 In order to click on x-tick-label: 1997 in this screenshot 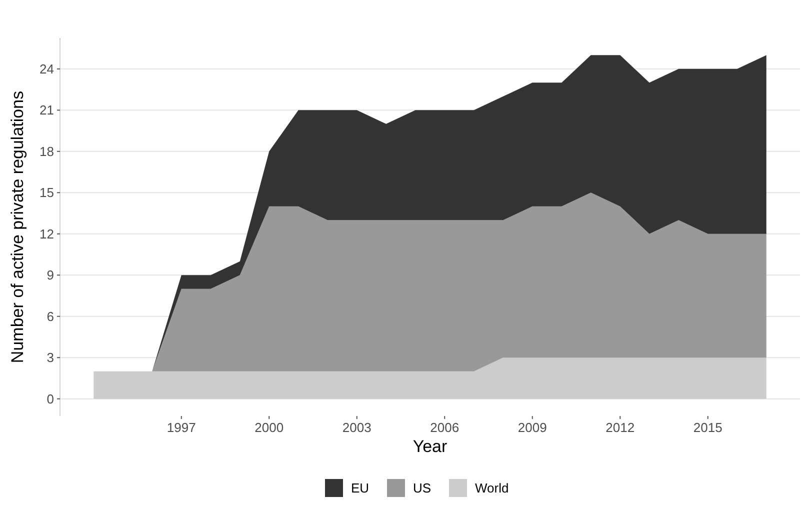, I will do `click(181, 427)`.